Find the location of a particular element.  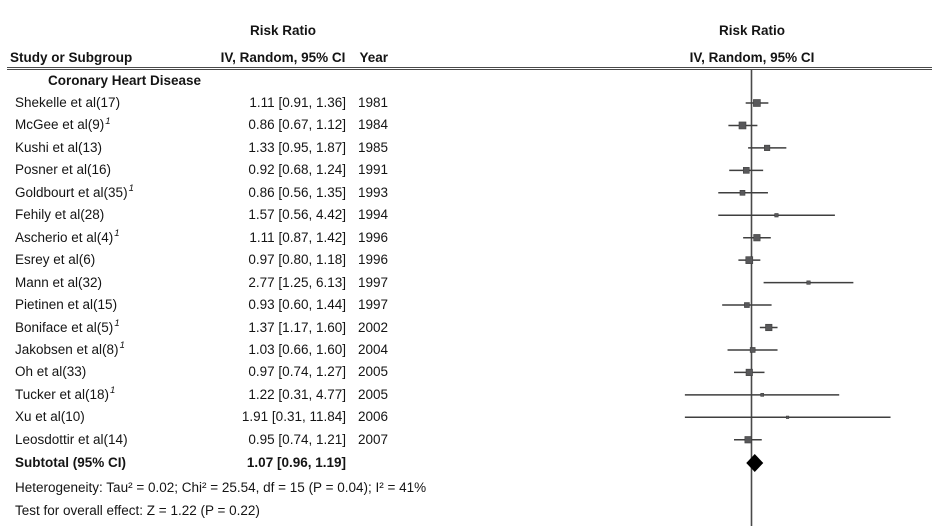

study-row: Boniface et al(5)1 1.37 [1.17, 1.60] 2002 is located at coordinates (235, 328).